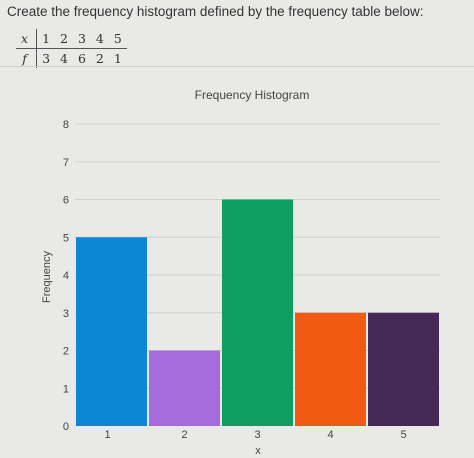 This screenshot has width=474, height=458. What do you see at coordinates (27, 58) in the screenshot?
I see `table-header-f: f` at bounding box center [27, 58].